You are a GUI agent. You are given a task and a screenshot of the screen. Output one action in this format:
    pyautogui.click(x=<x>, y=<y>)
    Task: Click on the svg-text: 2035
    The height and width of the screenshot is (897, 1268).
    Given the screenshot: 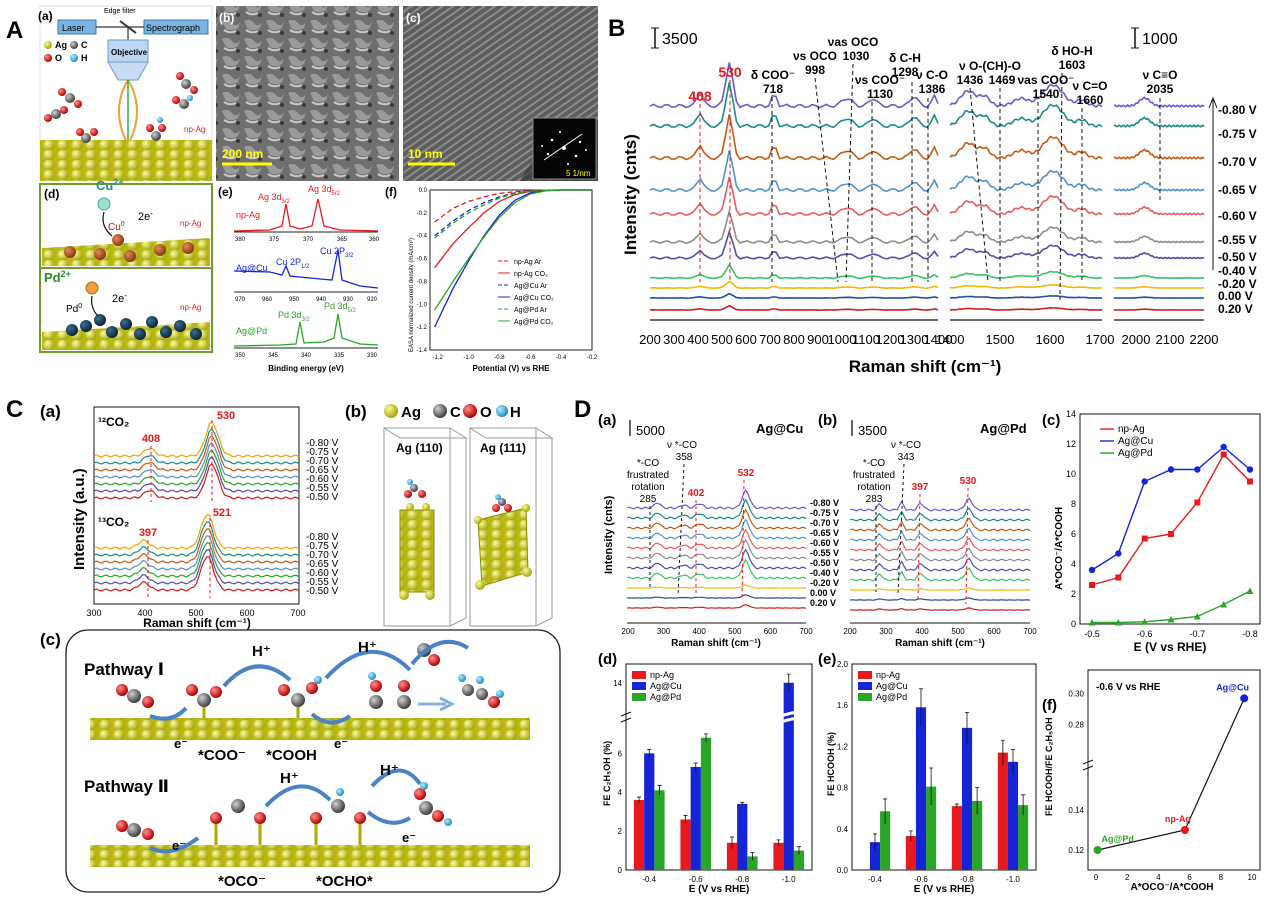 What is the action you would take?
    pyautogui.click(x=1160, y=89)
    